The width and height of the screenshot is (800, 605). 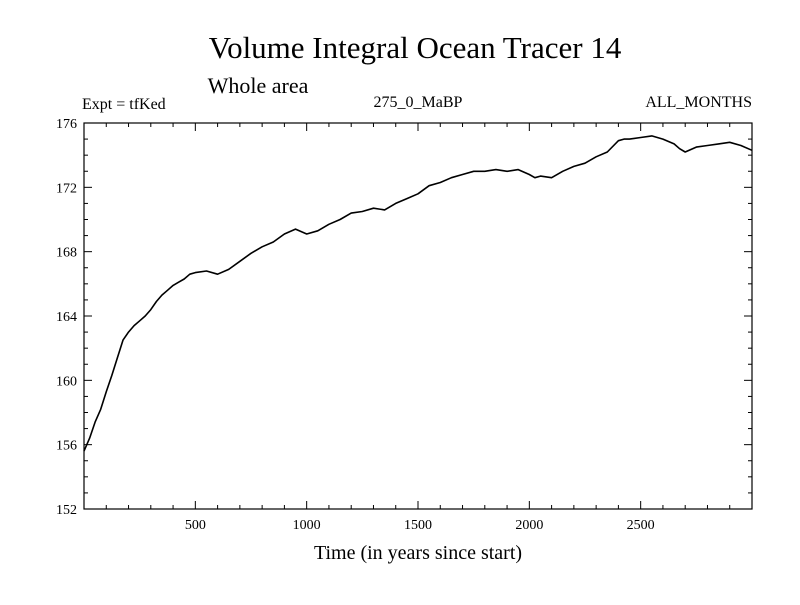 What do you see at coordinates (66, 188) in the screenshot?
I see `y-tick-label: 172` at bounding box center [66, 188].